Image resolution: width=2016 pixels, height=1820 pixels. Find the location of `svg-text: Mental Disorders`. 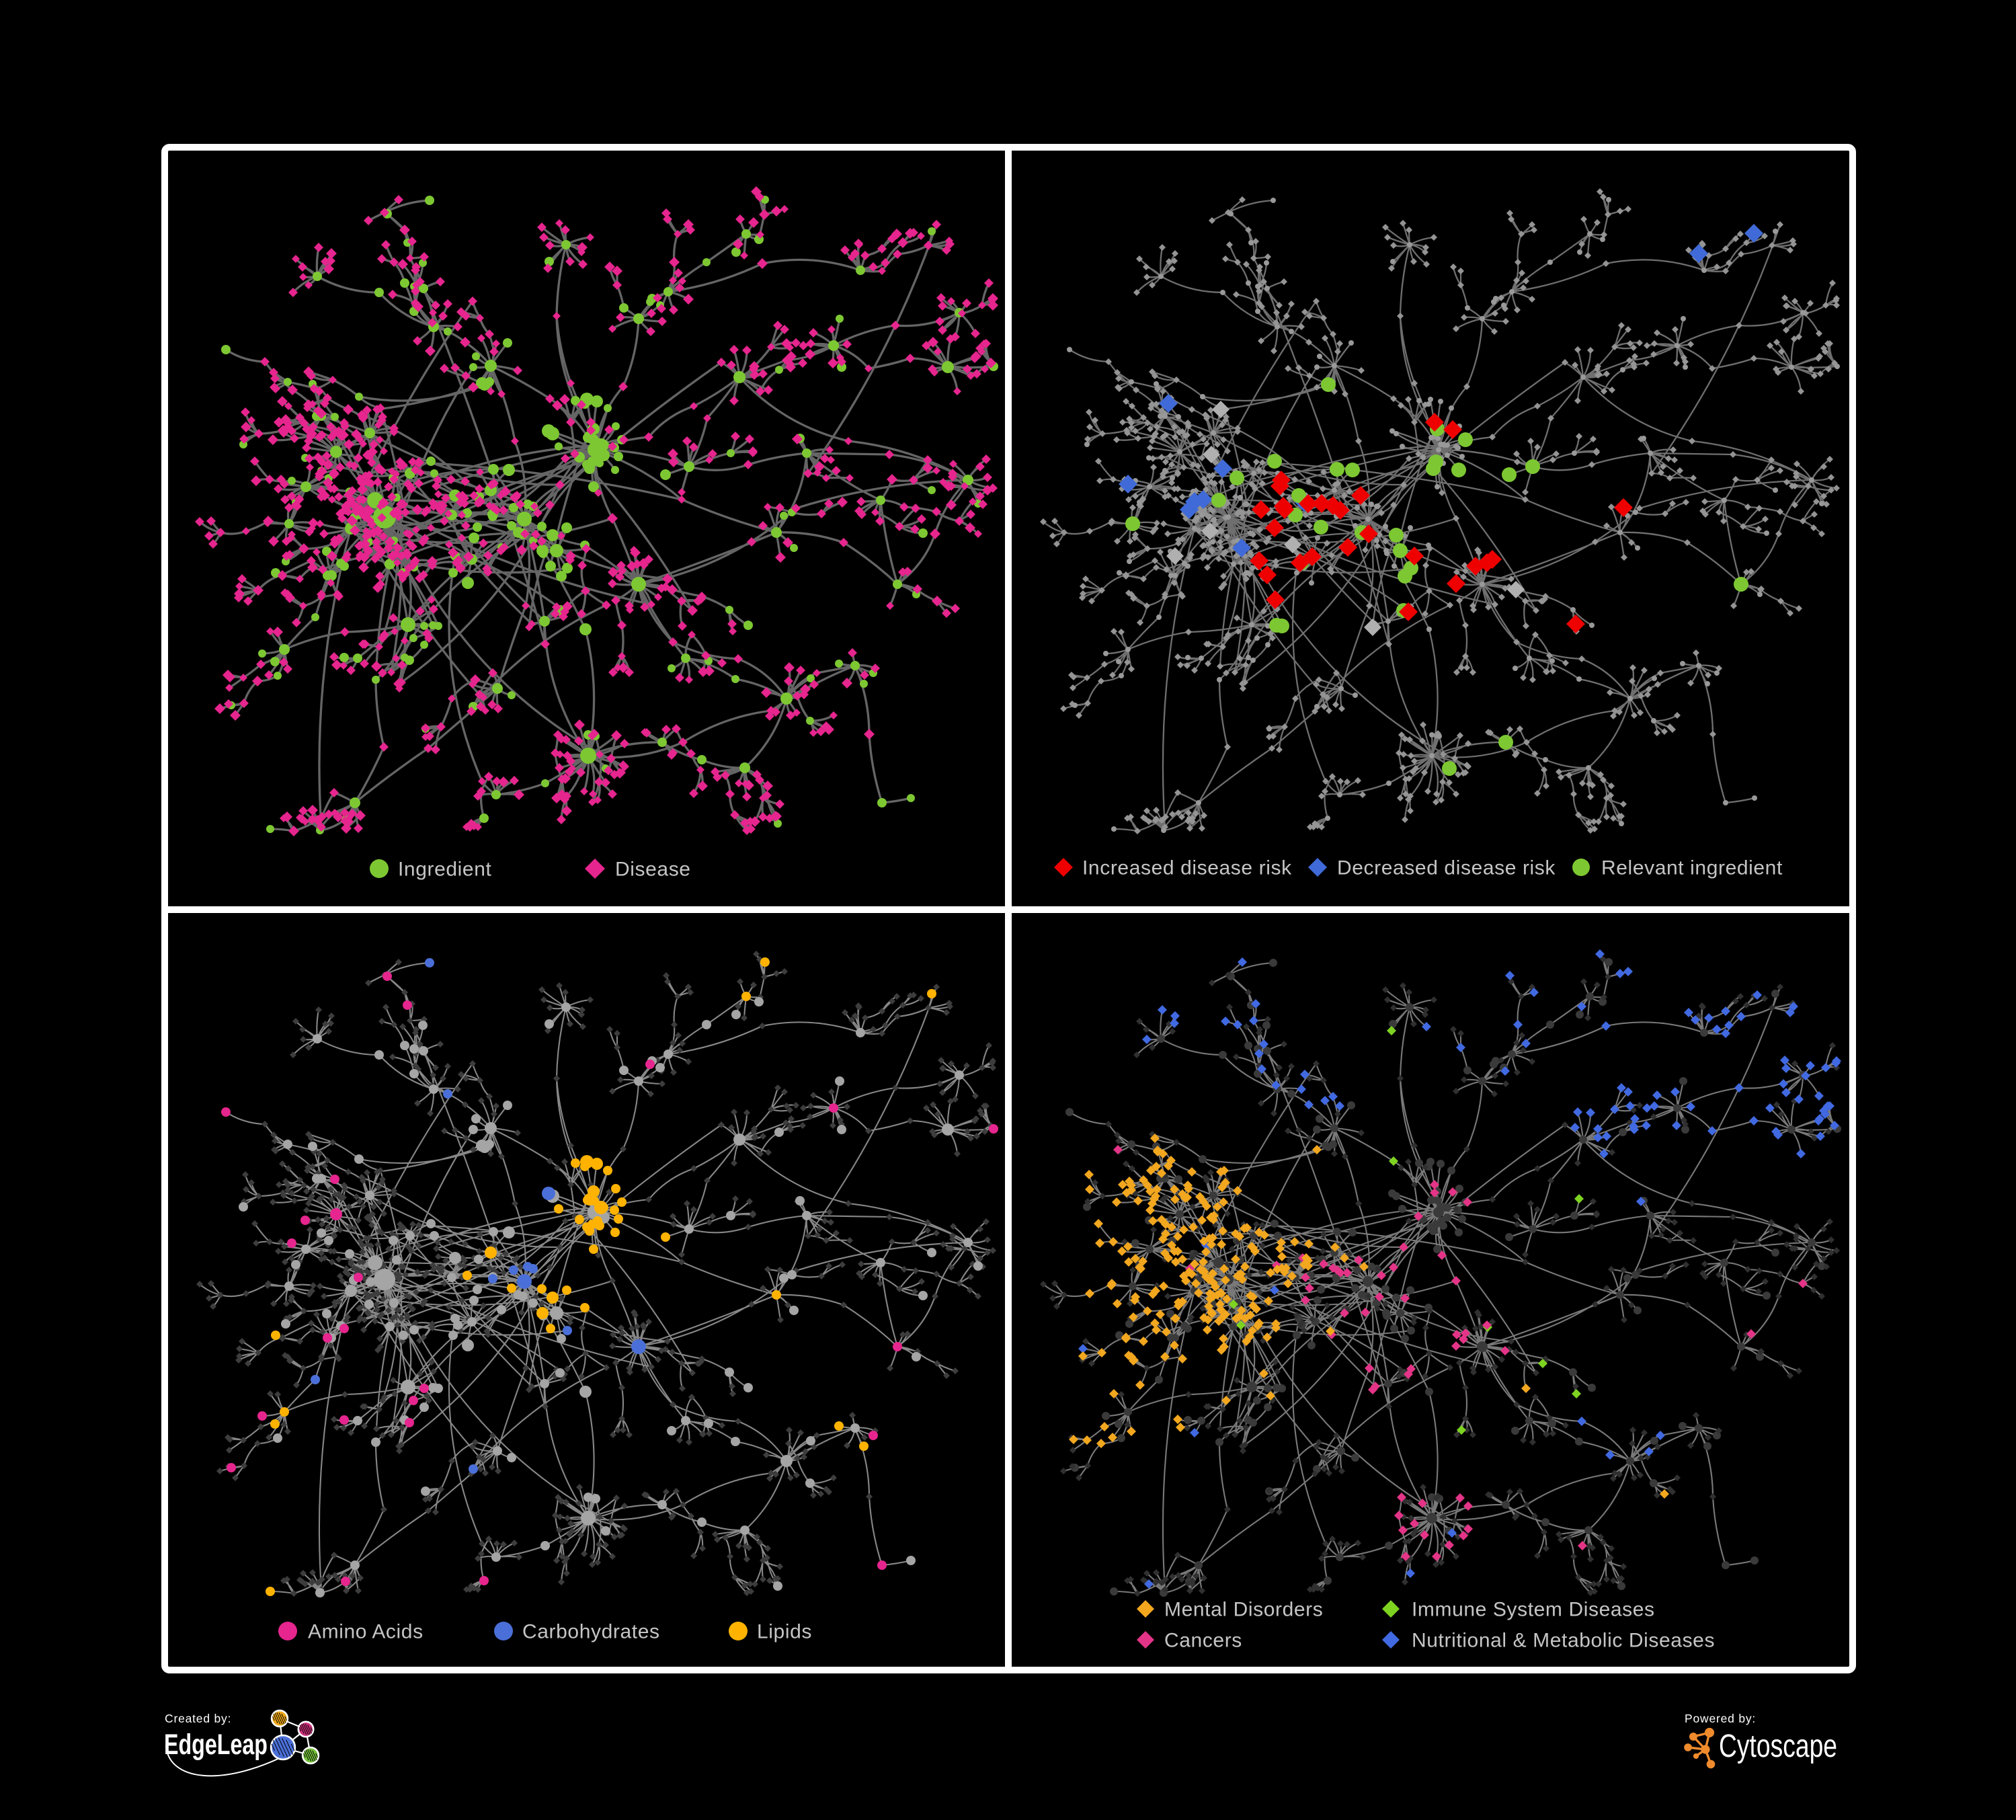

svg-text: Mental Disorders is located at coordinates (1243, 1610).